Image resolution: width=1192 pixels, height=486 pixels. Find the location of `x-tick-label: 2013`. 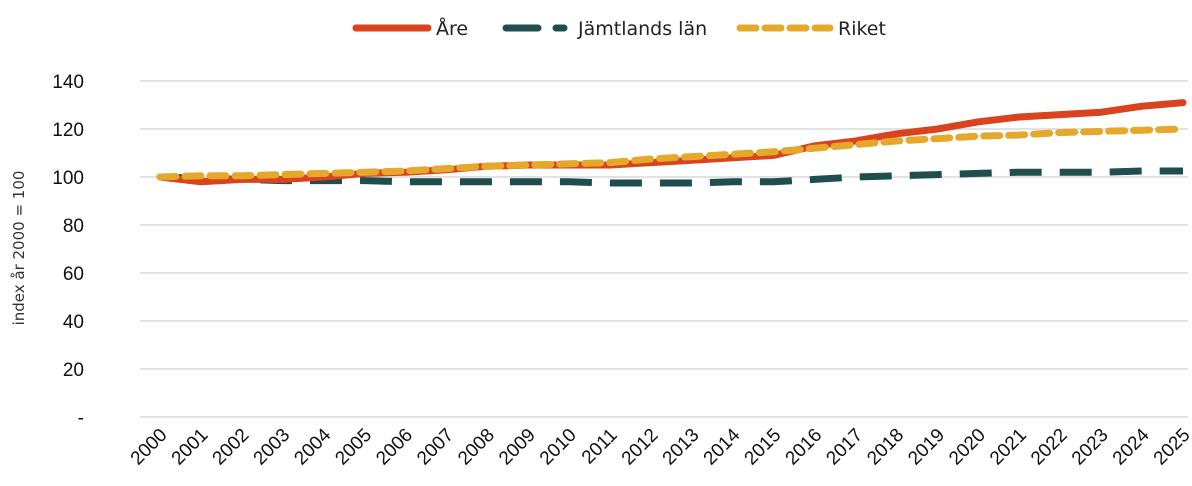

x-tick-label: 2013 is located at coordinates (681, 447).